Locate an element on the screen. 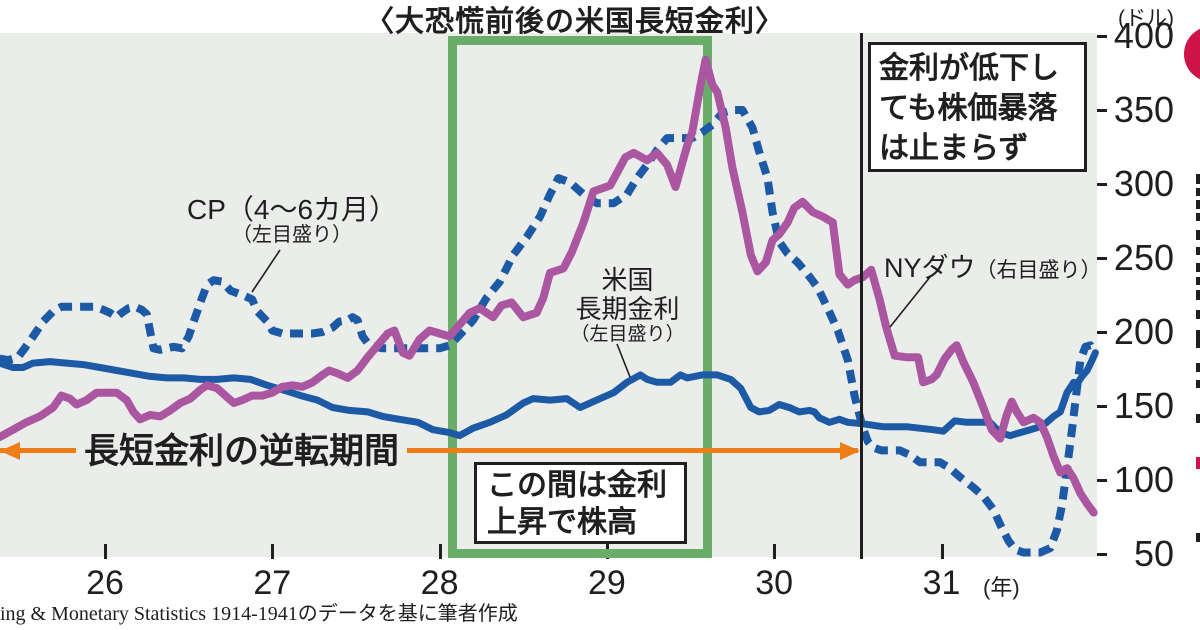  right-axis-tick-label: 250 is located at coordinates (1143, 257).